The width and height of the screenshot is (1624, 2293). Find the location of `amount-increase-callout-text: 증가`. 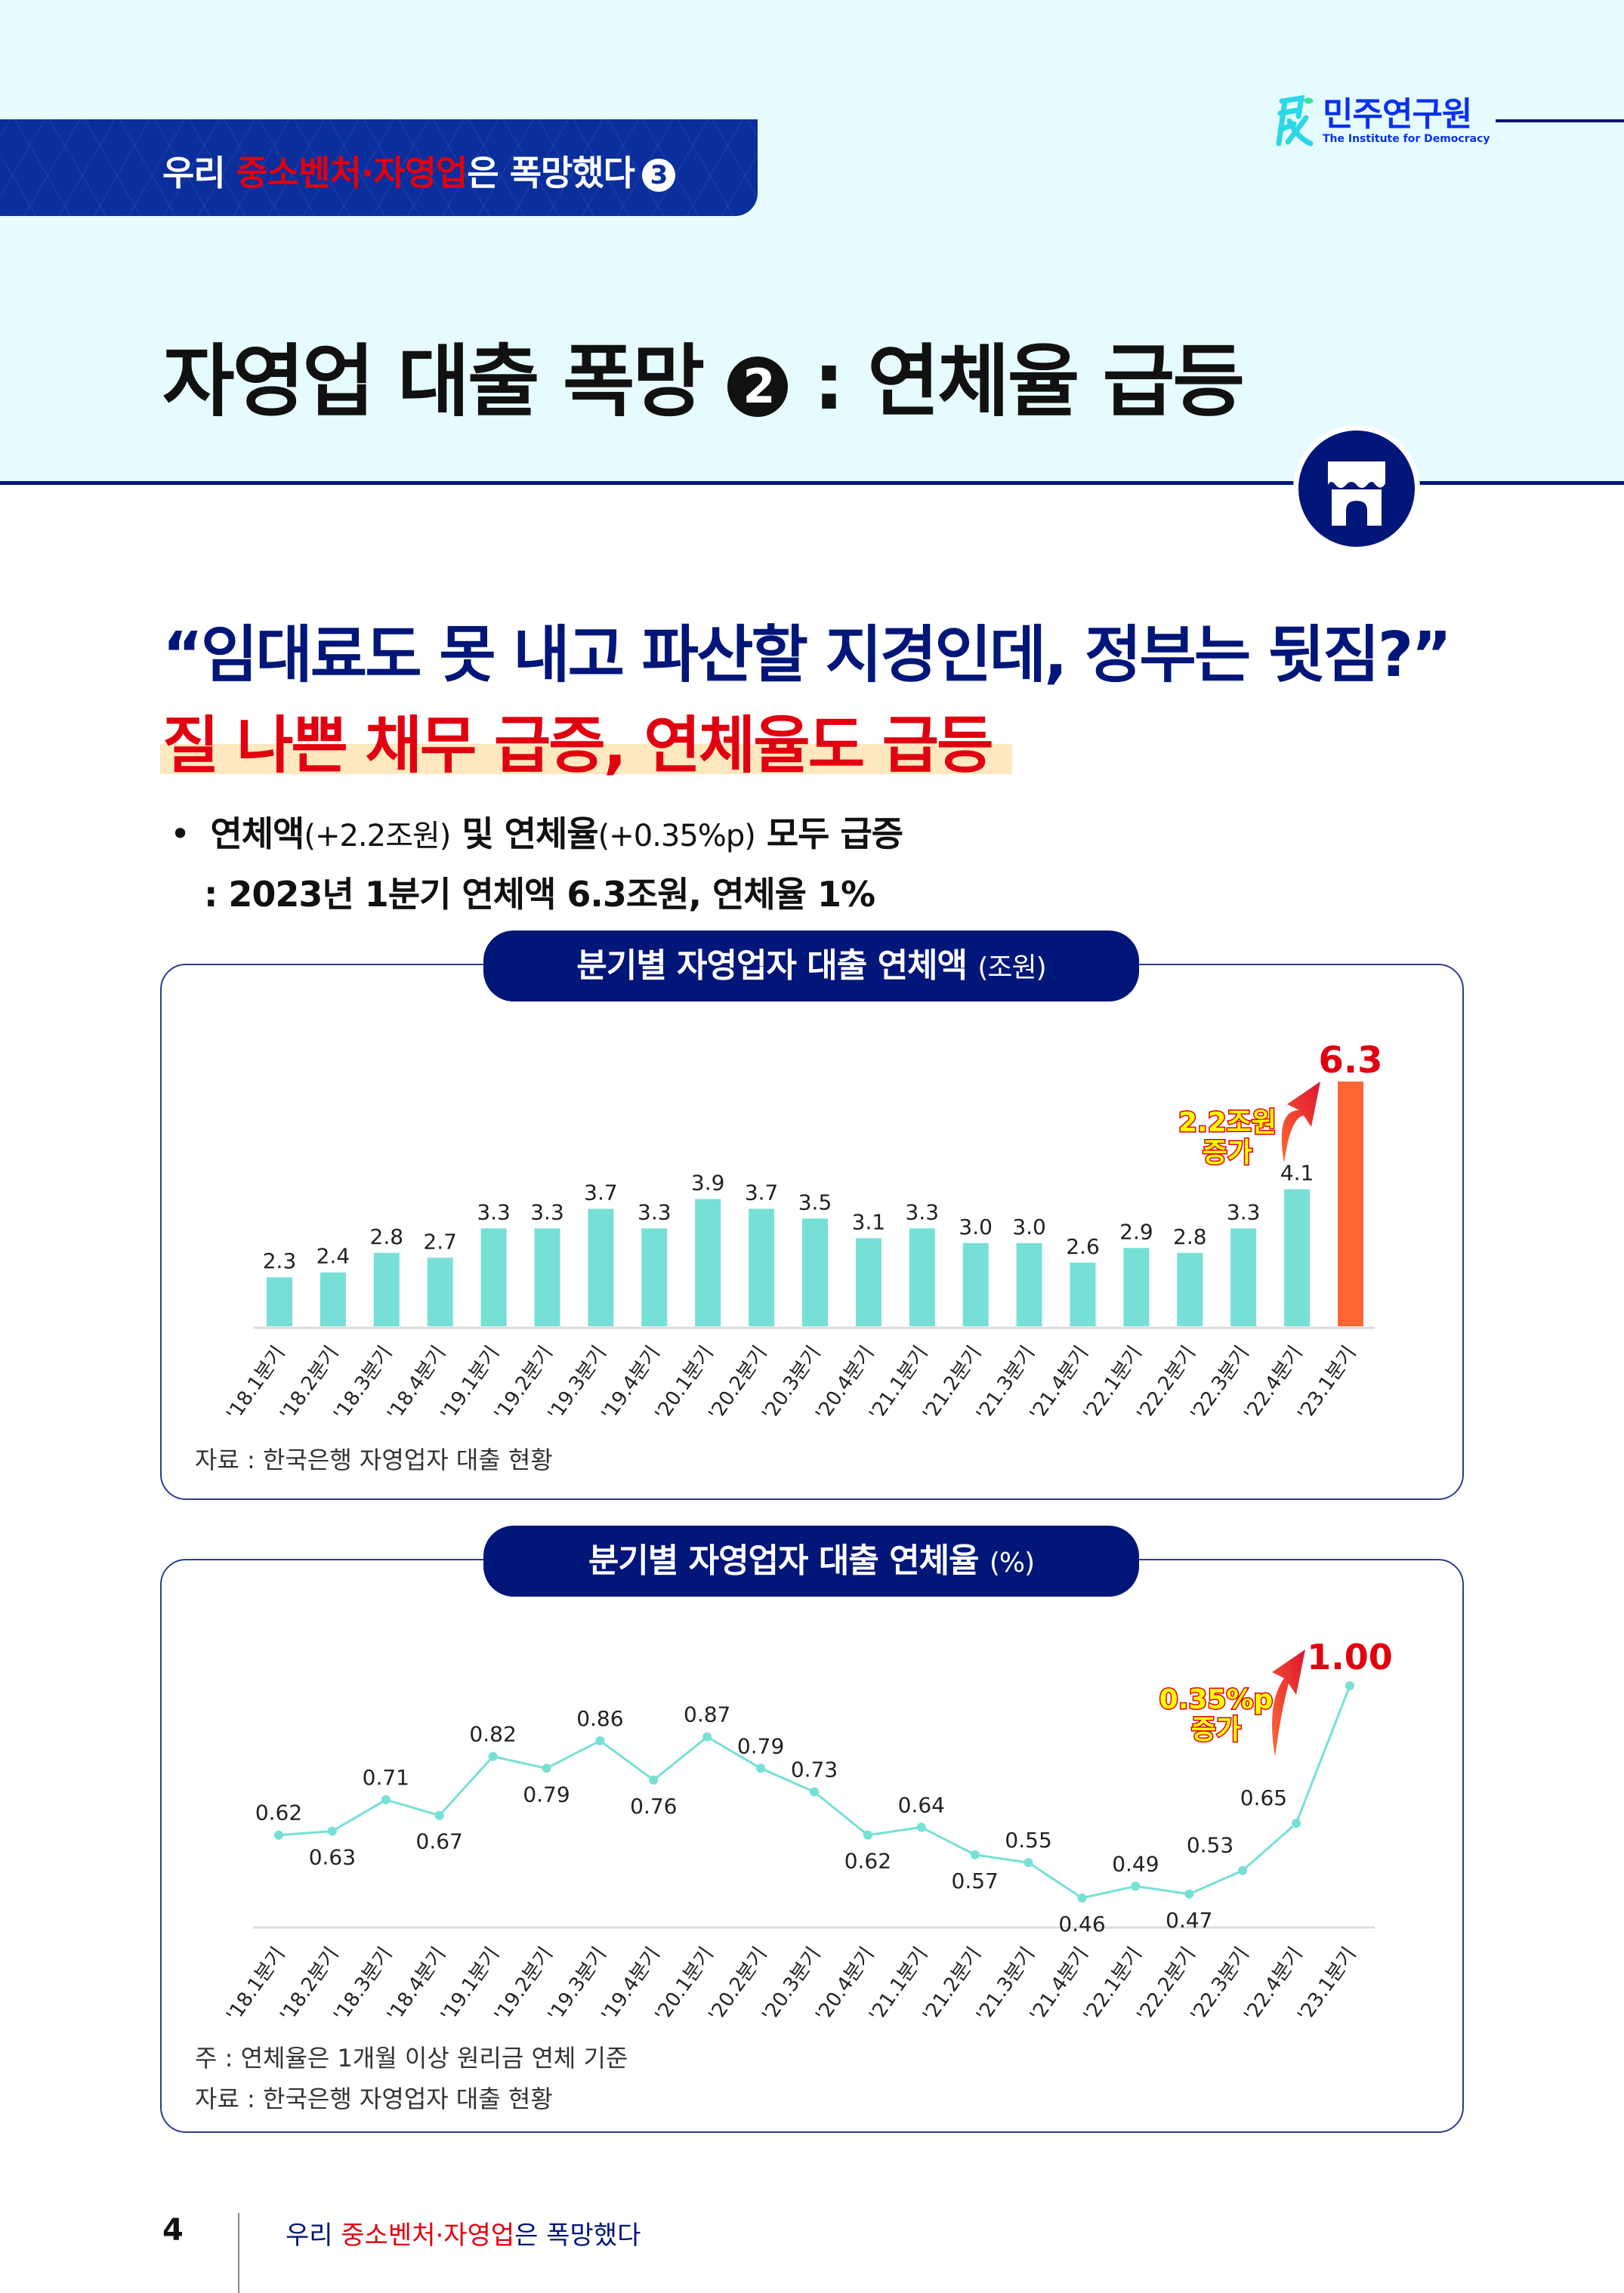

amount-increase-callout-text: 증가 is located at coordinates (1228, 1152).